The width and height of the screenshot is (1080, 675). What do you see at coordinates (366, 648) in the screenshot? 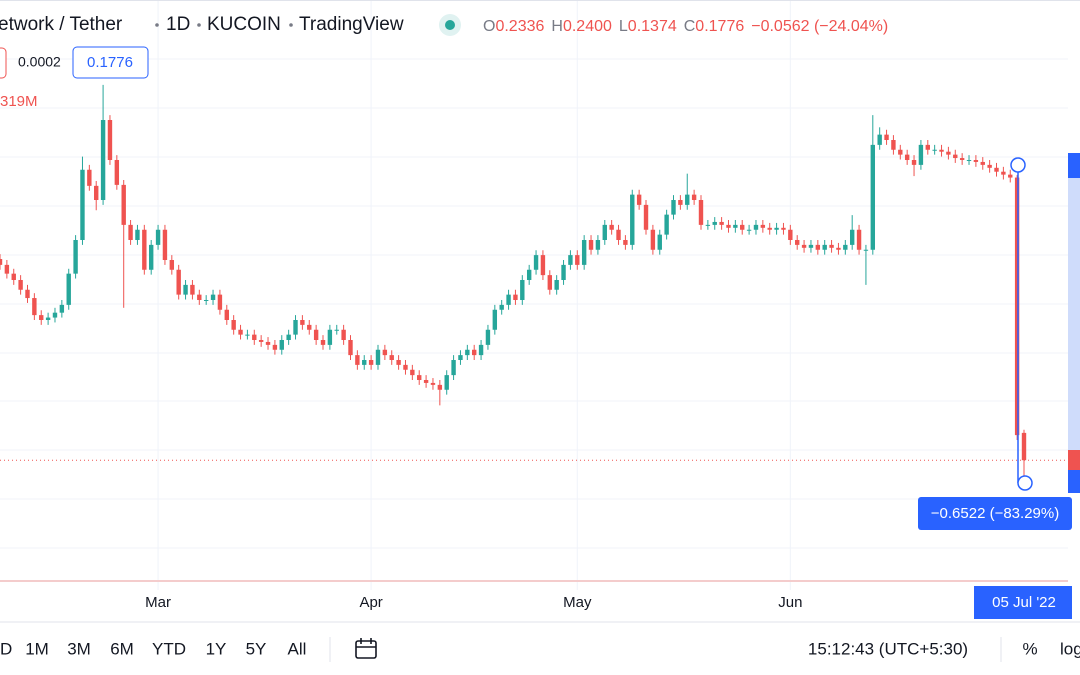
I see `compare-icon` at bounding box center [366, 648].